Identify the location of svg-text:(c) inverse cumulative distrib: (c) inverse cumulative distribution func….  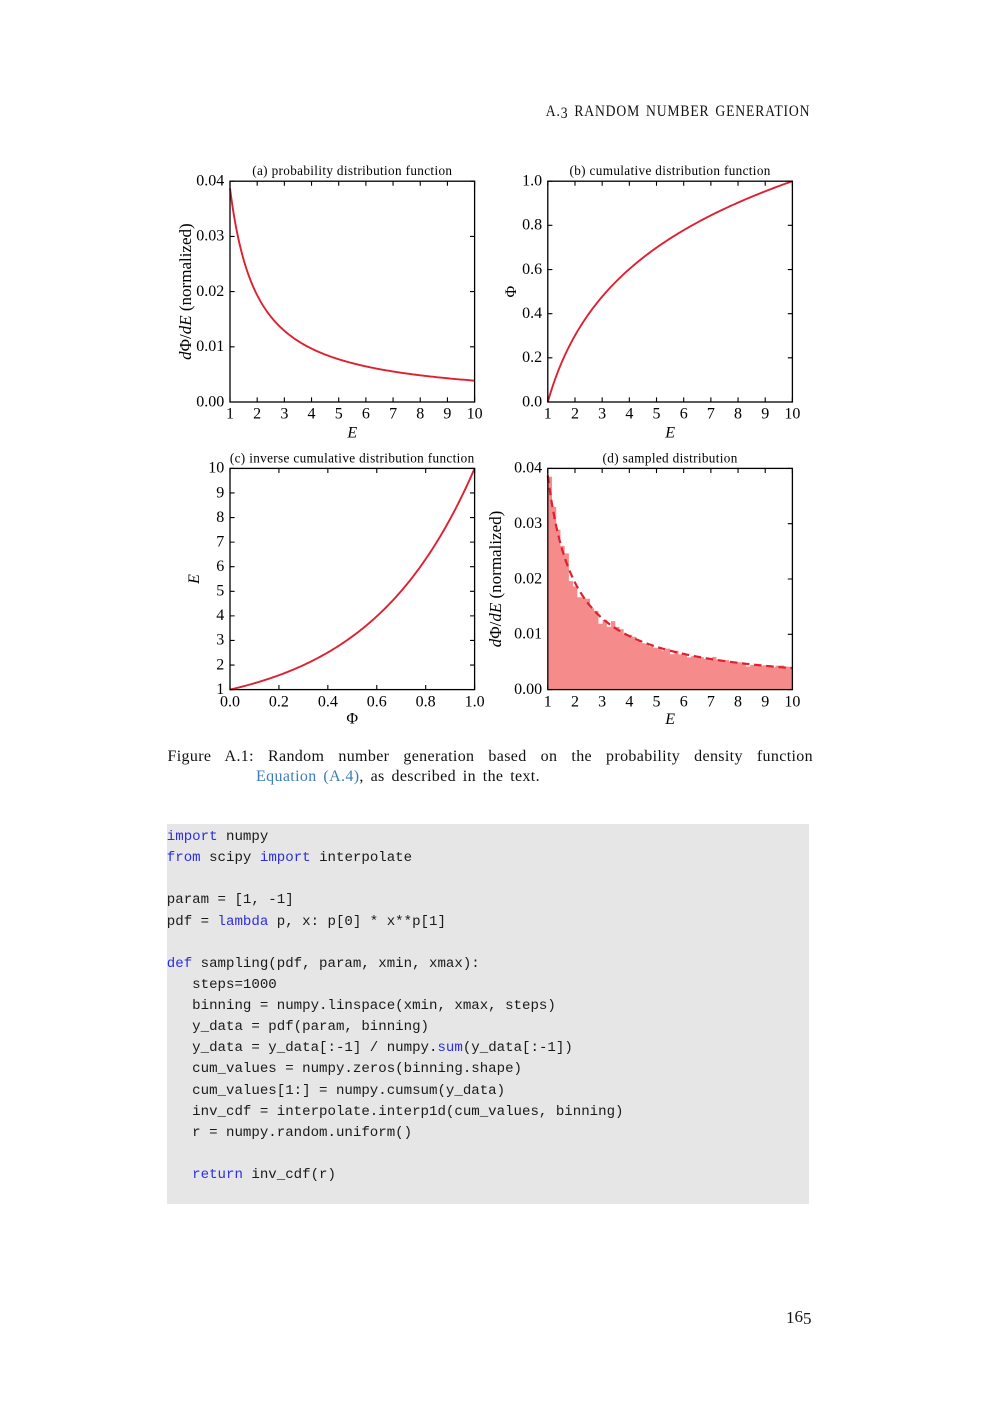
(352, 457).